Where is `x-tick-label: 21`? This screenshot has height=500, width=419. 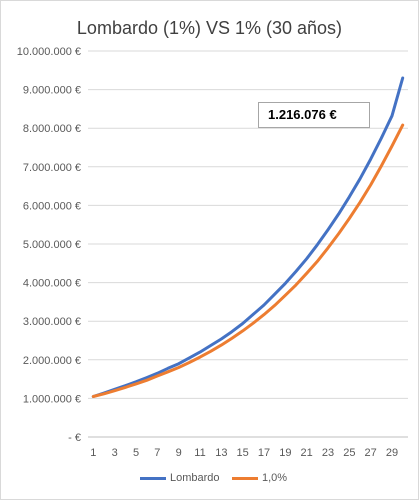 x-tick-label: 21 is located at coordinates (307, 453).